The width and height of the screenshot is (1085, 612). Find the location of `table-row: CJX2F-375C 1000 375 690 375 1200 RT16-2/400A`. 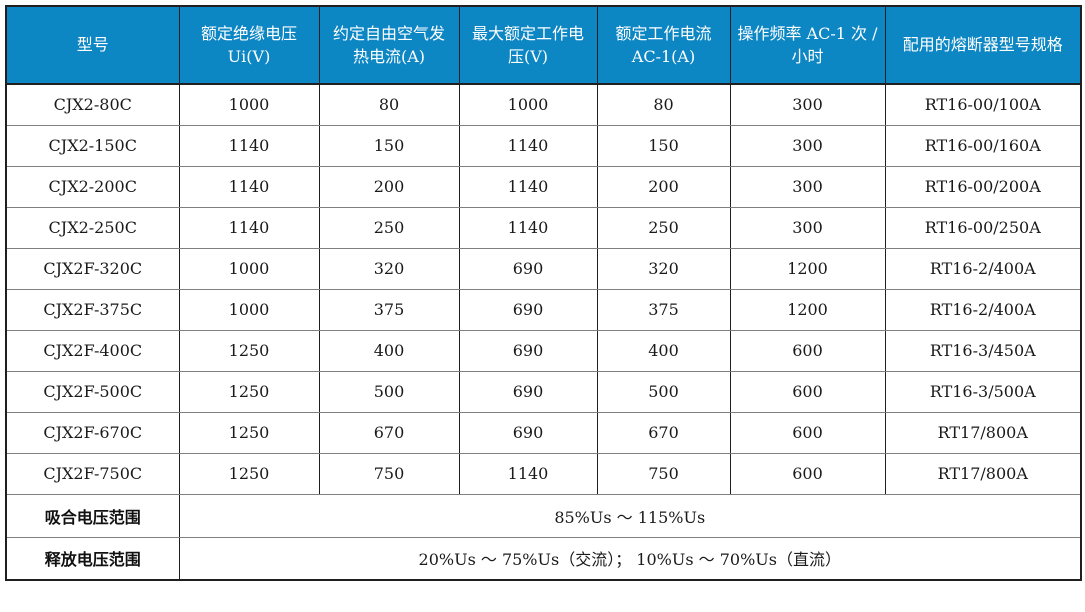

table-row: CJX2F-375C 1000 375 690 375 1200 RT16-2/400A is located at coordinates (543, 309).